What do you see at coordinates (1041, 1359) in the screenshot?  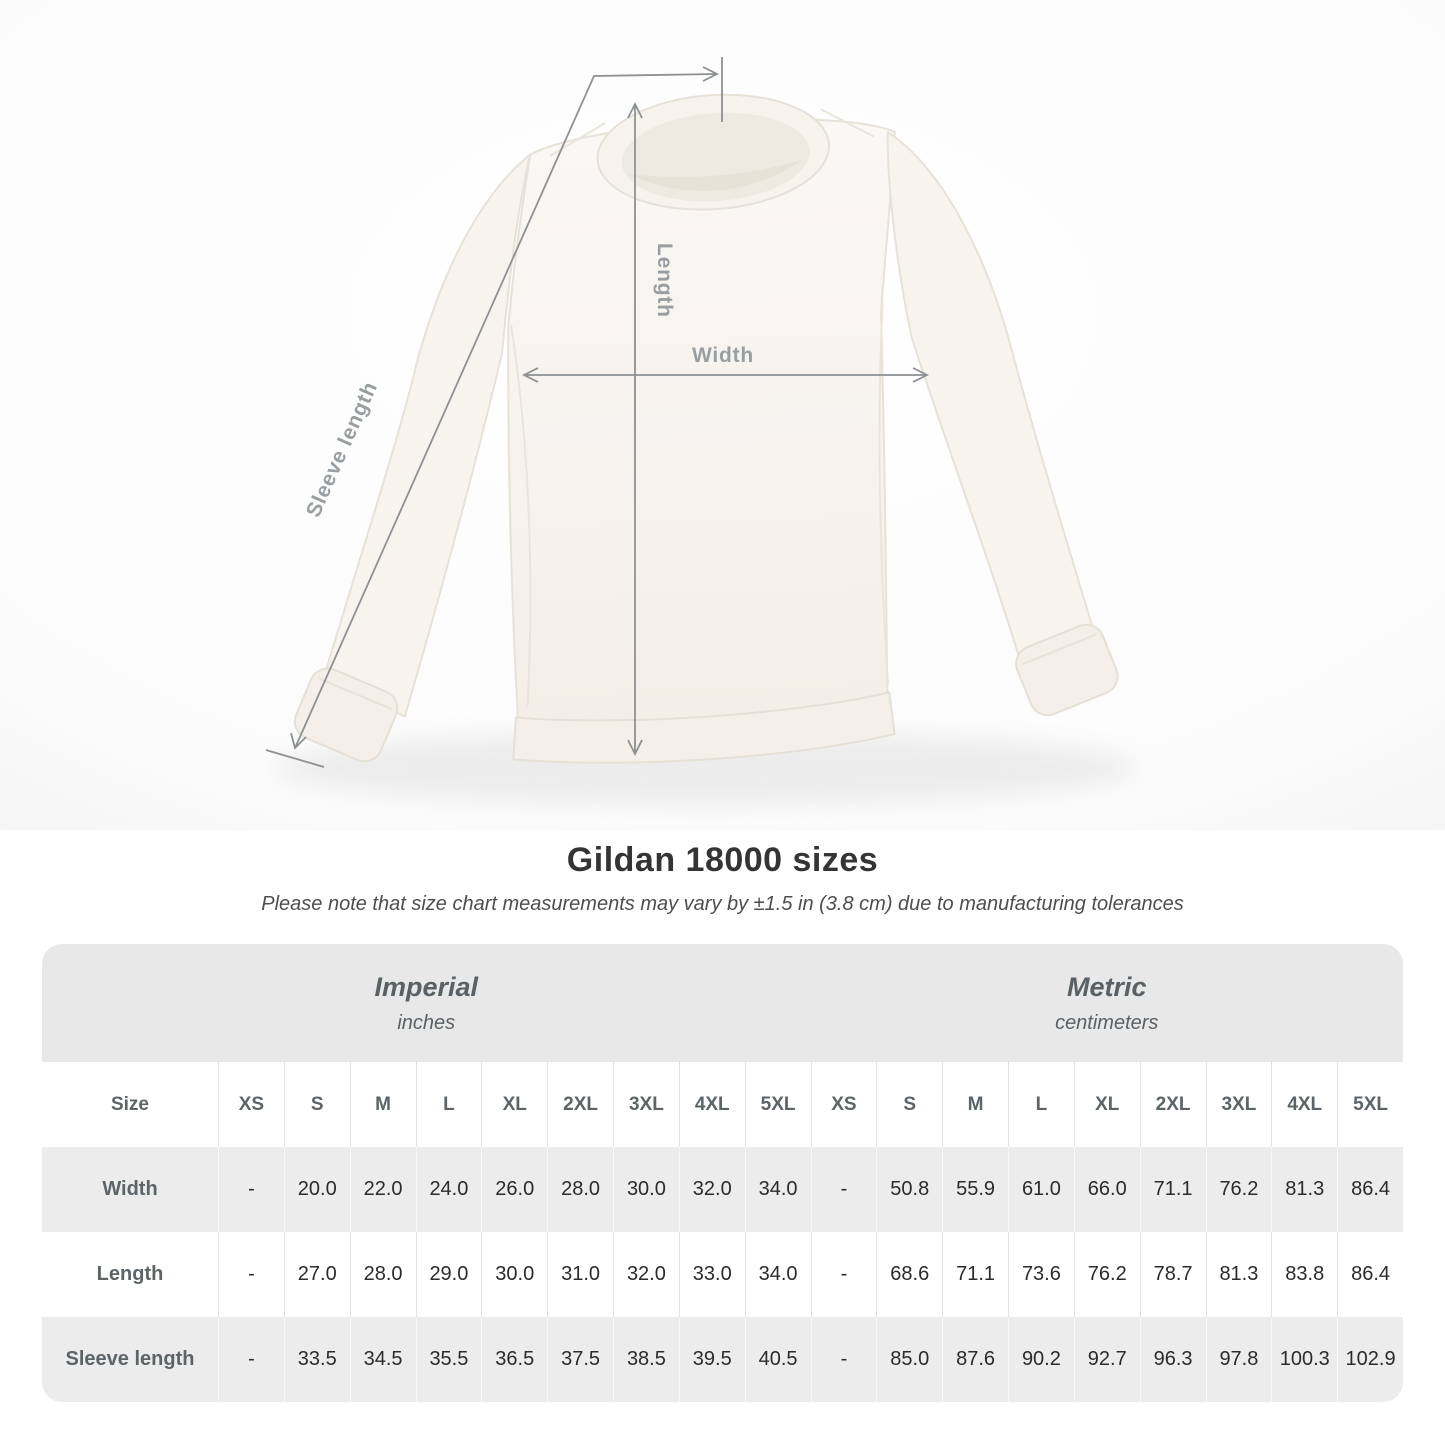 I see `size-value-cell: 90.2` at bounding box center [1041, 1359].